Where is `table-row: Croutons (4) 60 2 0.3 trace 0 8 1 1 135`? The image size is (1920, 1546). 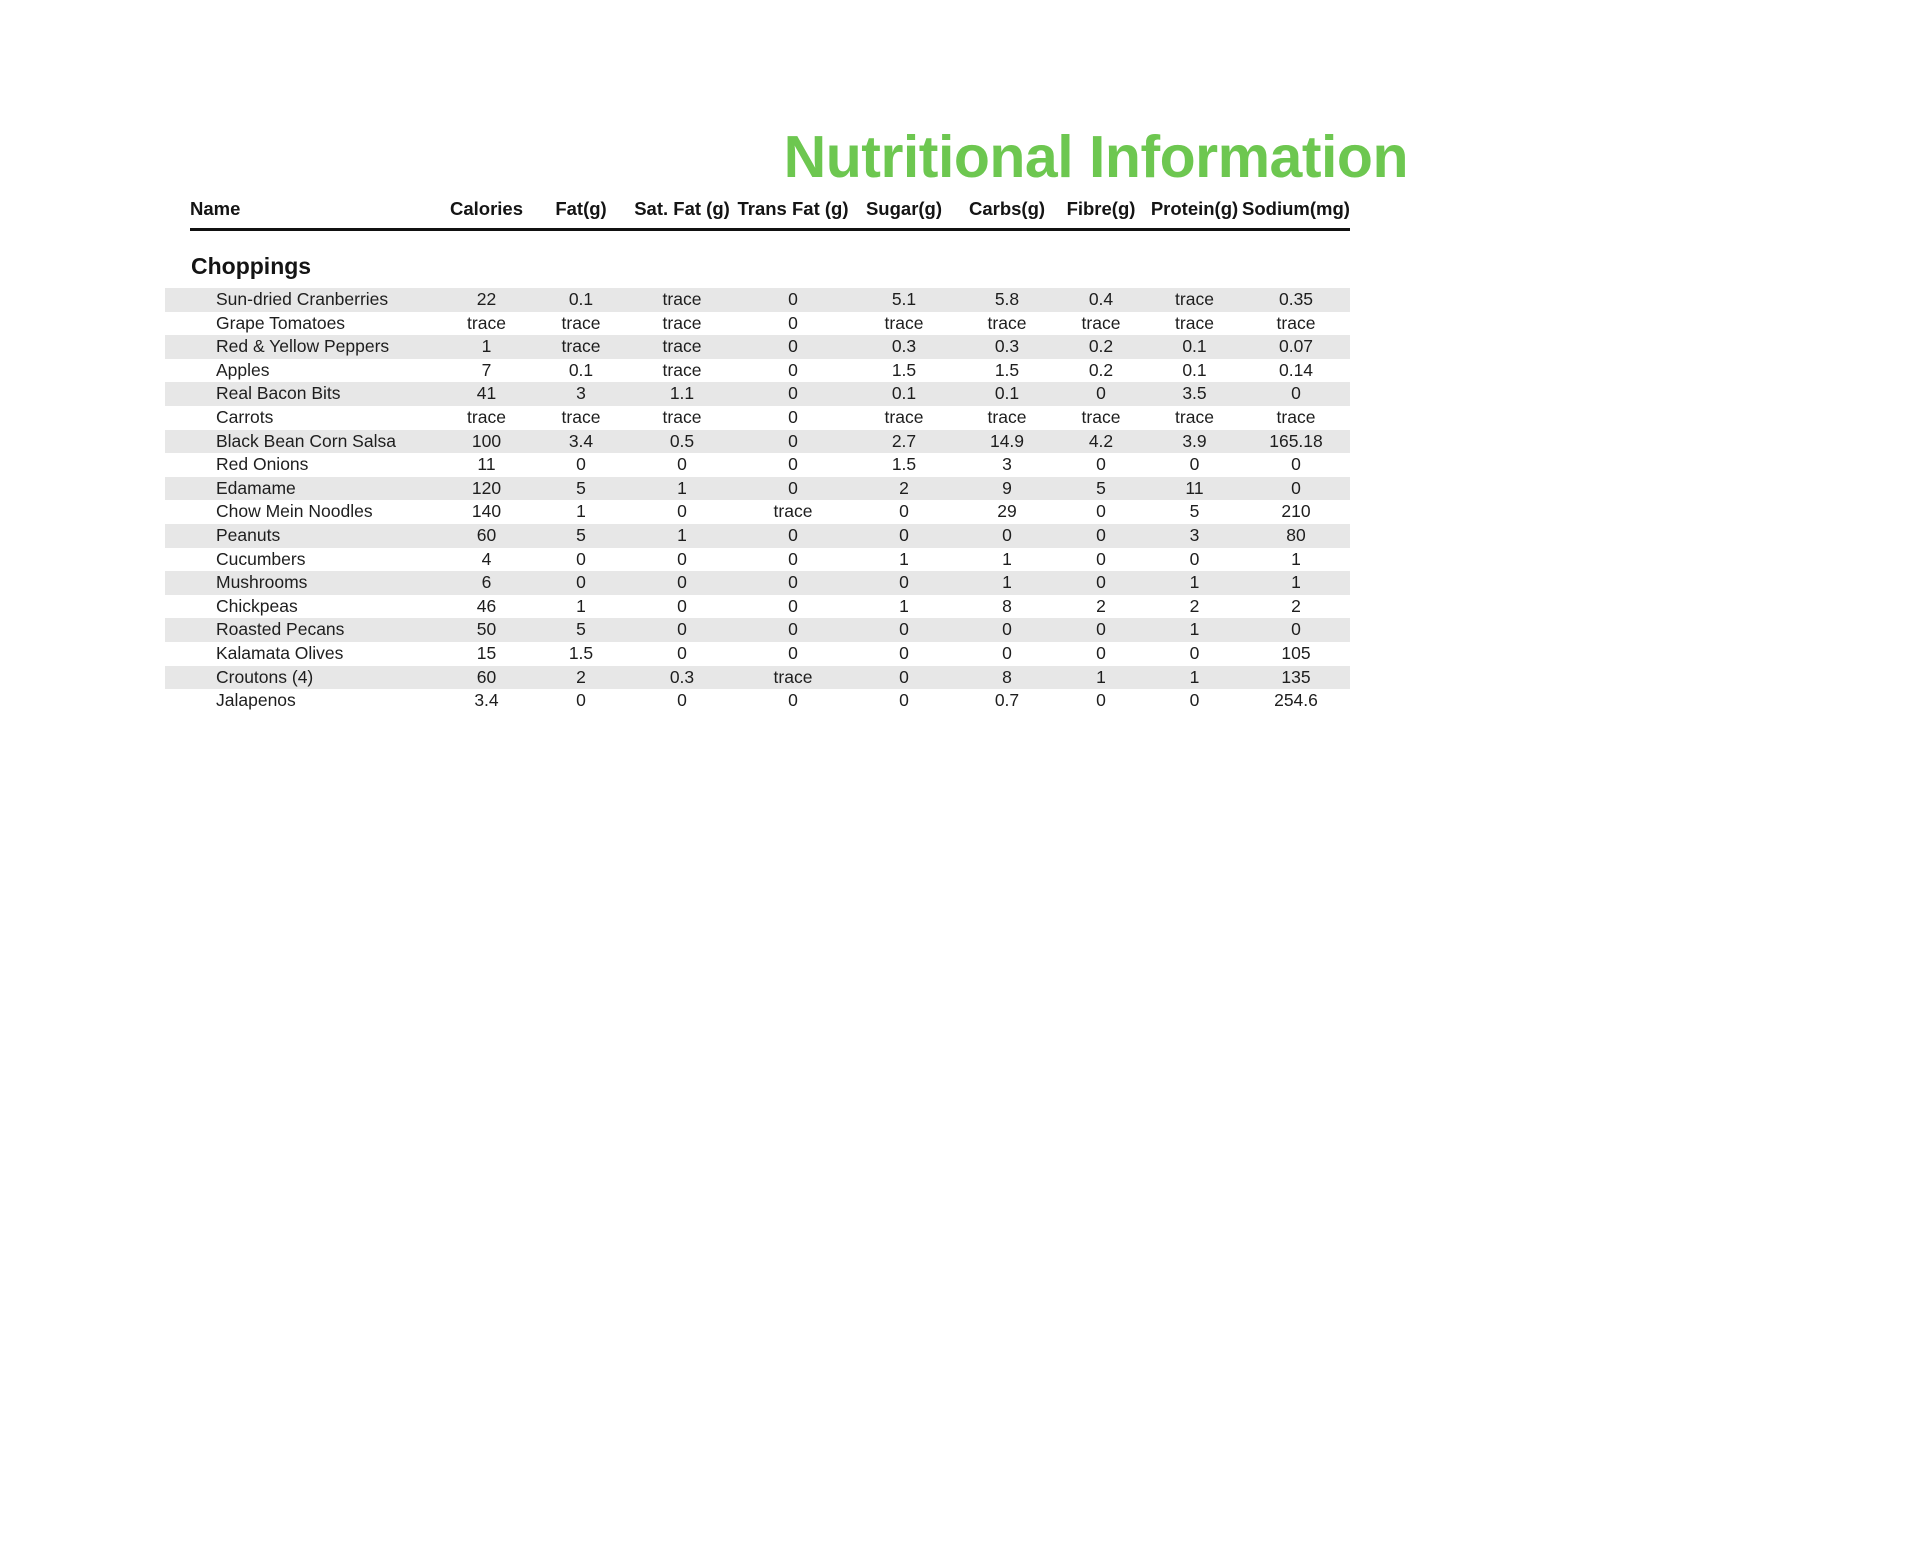 table-row: Croutons (4) 60 2 0.3 trace 0 8 1 1 135 is located at coordinates (757, 677).